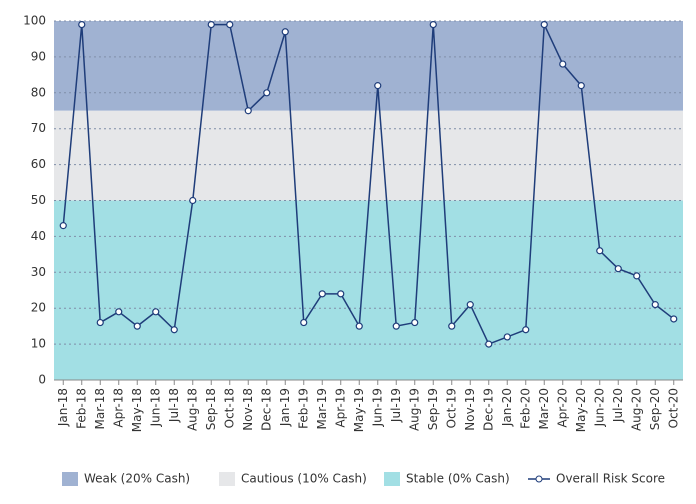  Describe the element at coordinates (81, 408) in the screenshot. I see `x-tick-label: Feb-18` at that location.